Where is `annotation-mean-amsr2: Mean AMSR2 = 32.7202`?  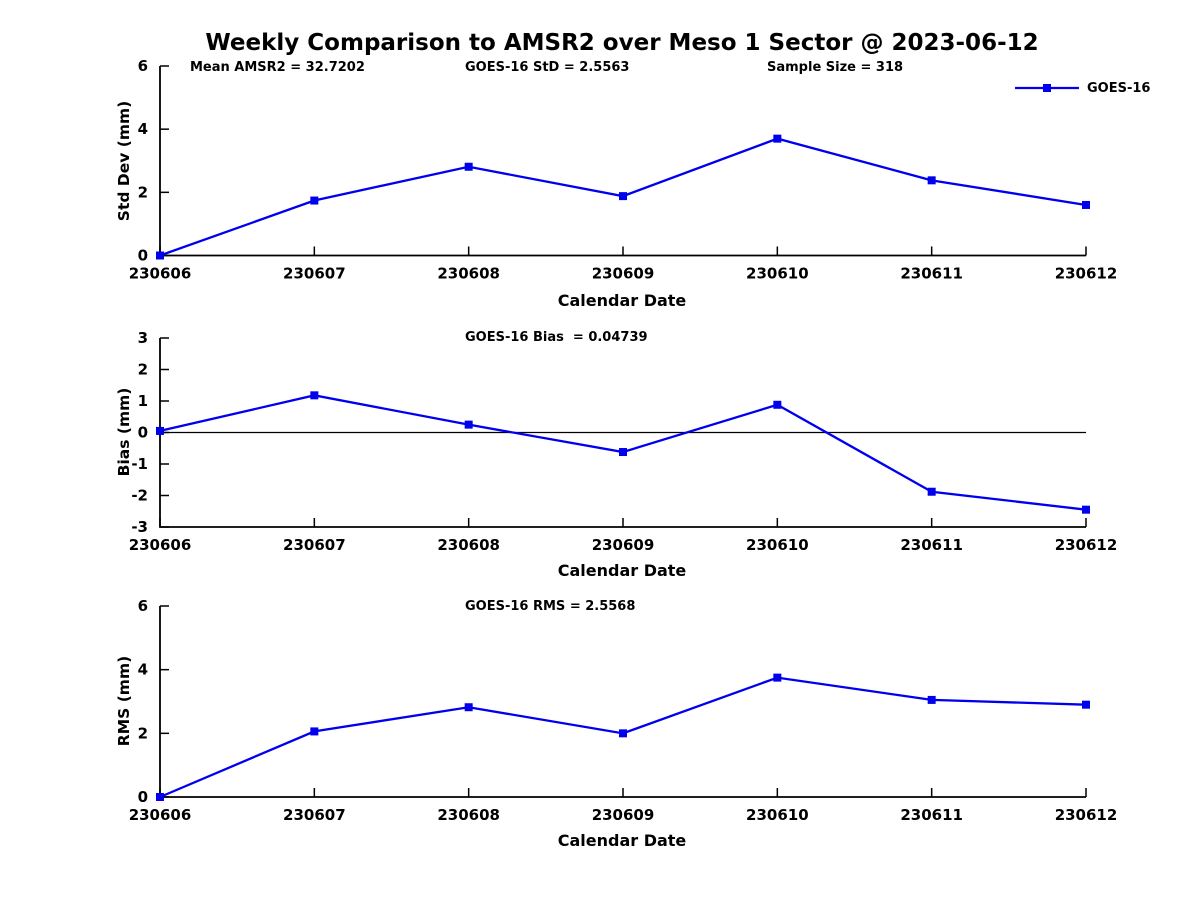 annotation-mean-amsr2: Mean AMSR2 = 32.7202 is located at coordinates (277, 67).